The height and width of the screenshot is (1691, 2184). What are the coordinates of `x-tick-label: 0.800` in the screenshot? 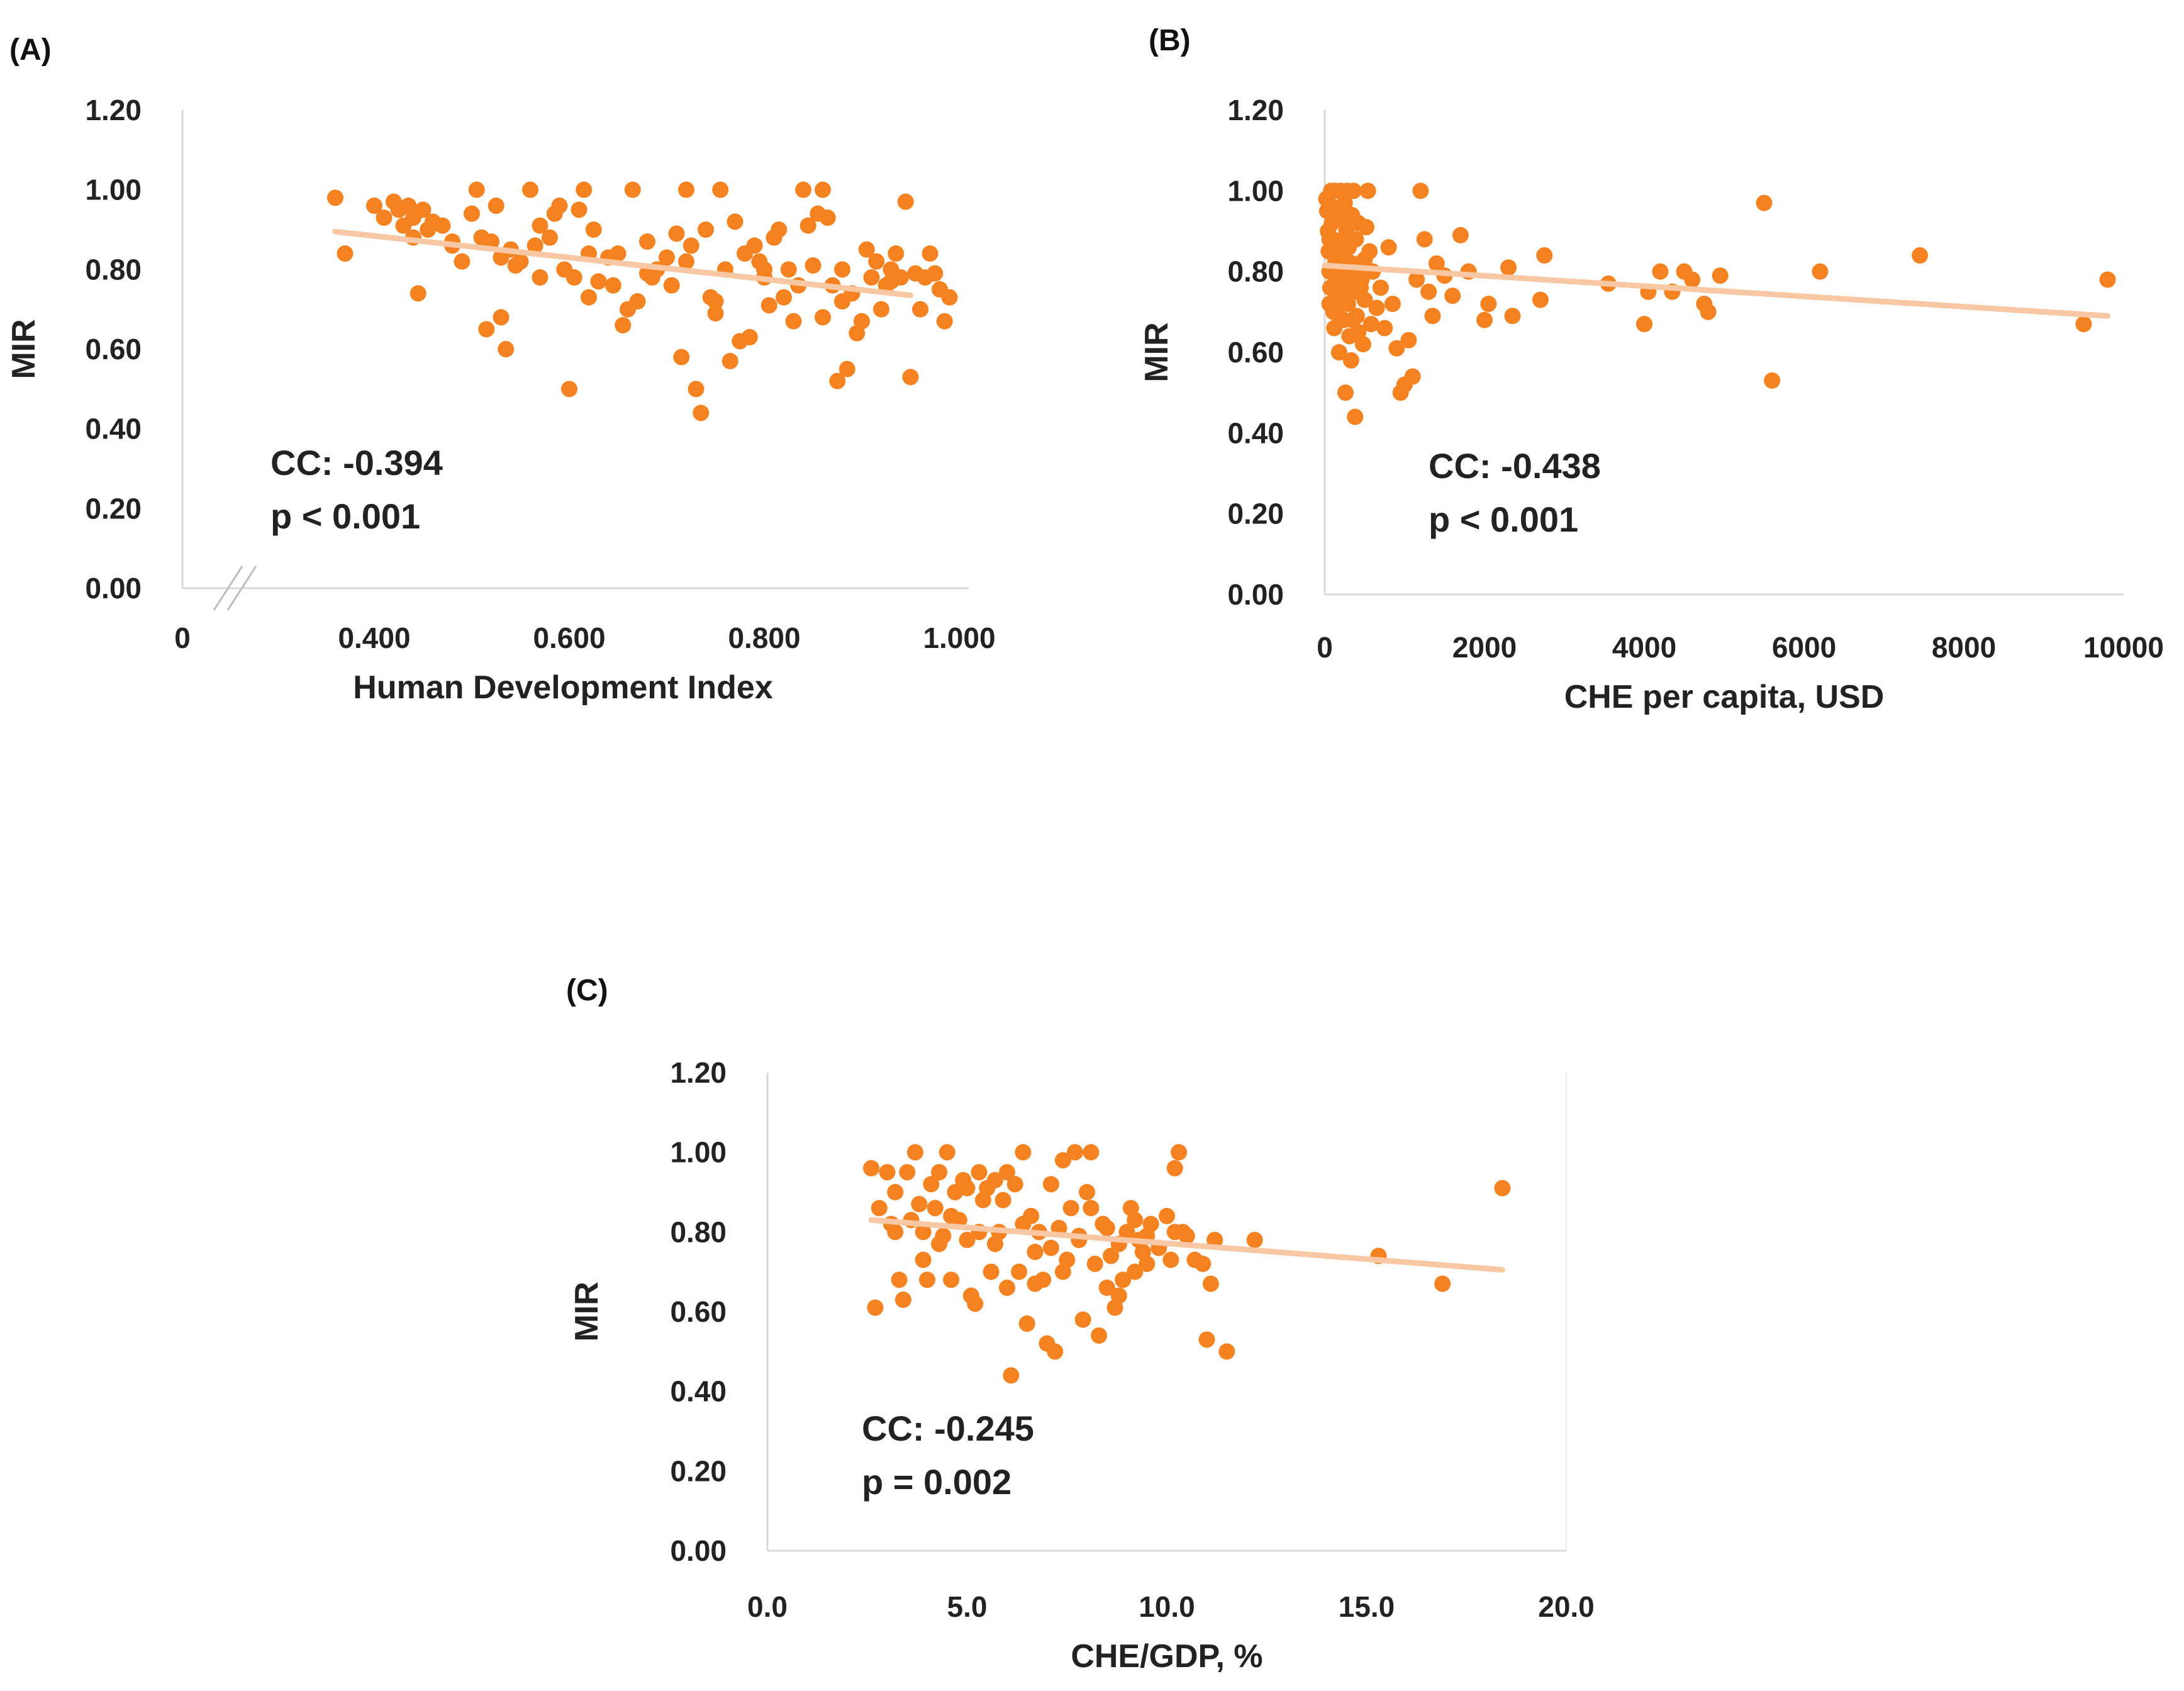 It's located at (764, 638).